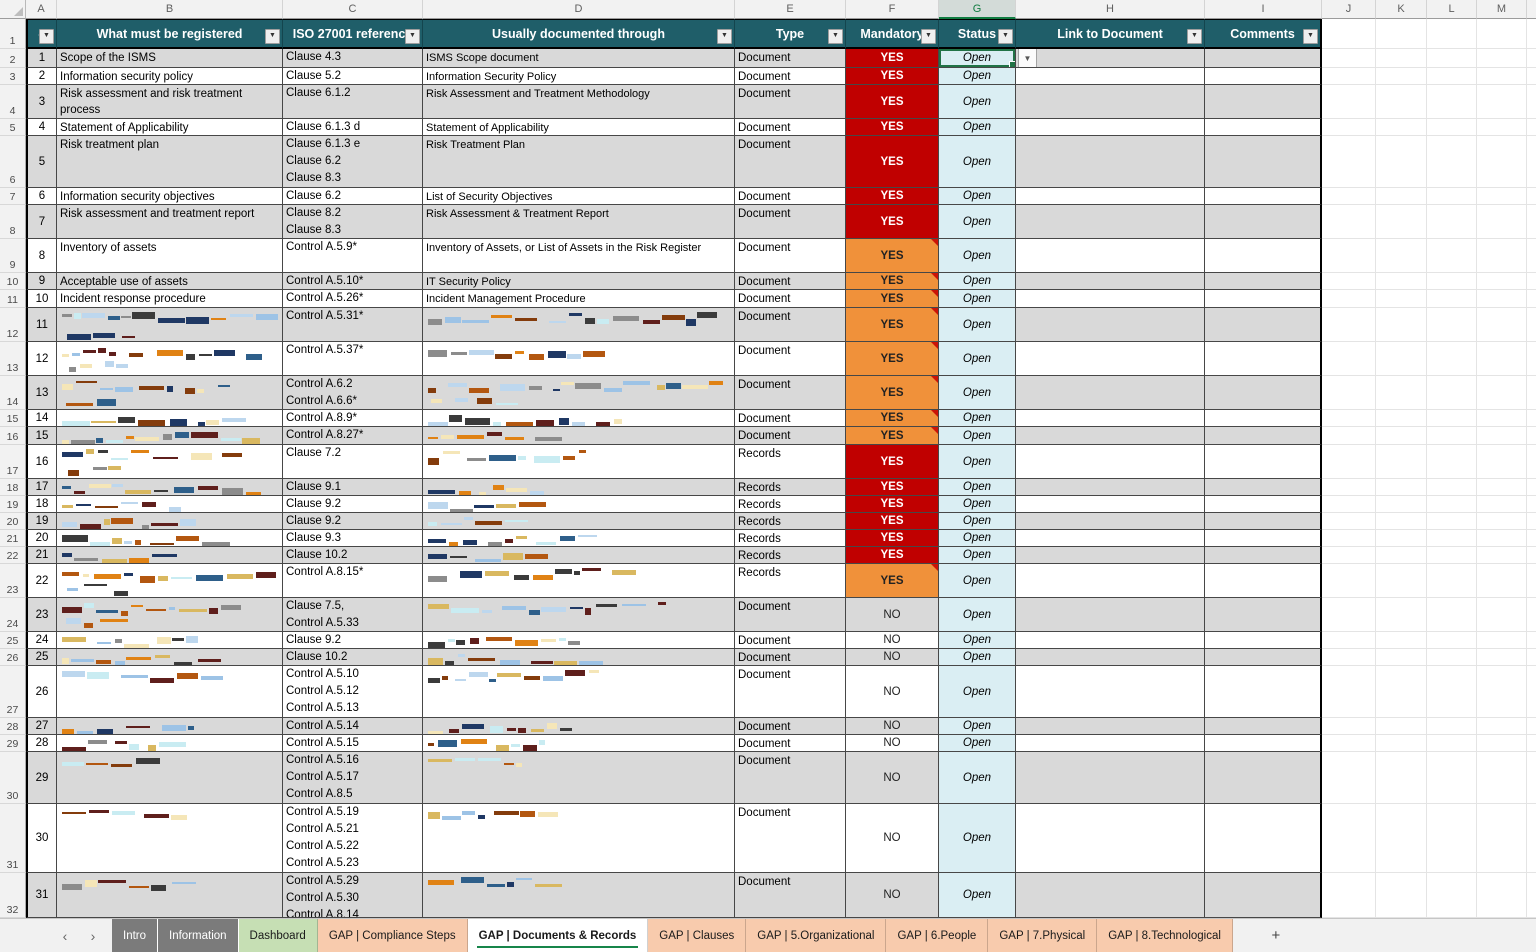 Image resolution: width=1536 pixels, height=952 pixels. What do you see at coordinates (41, 838) in the screenshot?
I see `cell-item-number: 30` at bounding box center [41, 838].